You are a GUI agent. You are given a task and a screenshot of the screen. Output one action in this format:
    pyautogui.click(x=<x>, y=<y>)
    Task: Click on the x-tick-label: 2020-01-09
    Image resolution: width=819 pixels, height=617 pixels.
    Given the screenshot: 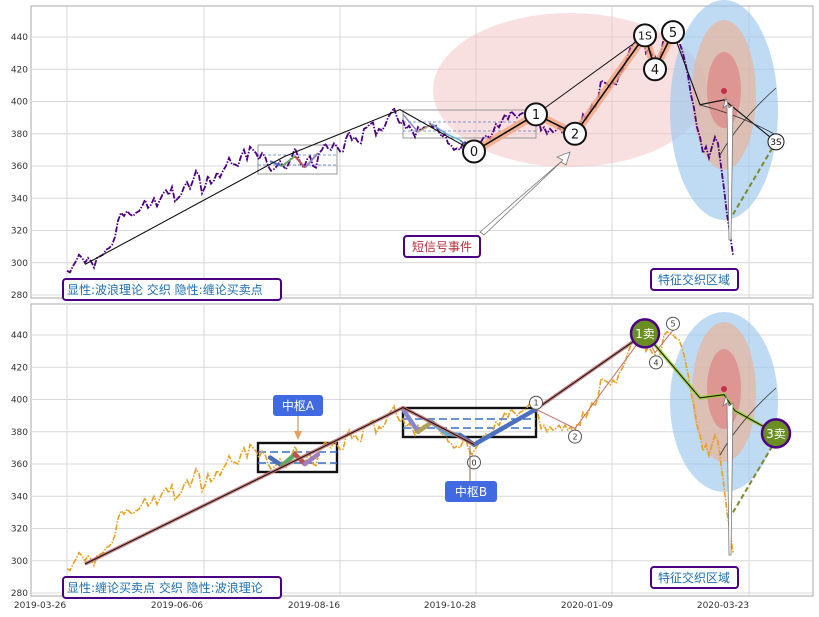 What is the action you would take?
    pyautogui.click(x=587, y=606)
    